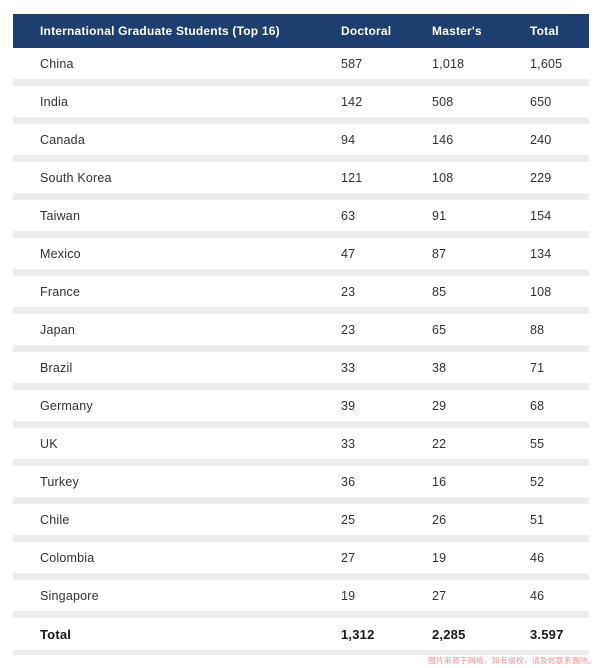  What do you see at coordinates (60, 291) in the screenshot?
I see `country-cell: France` at bounding box center [60, 291].